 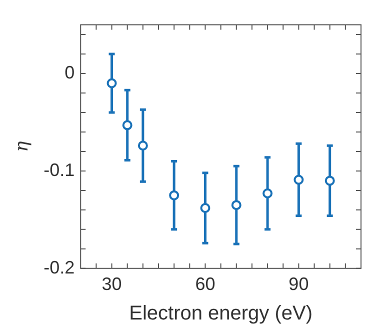 What do you see at coordinates (205, 284) in the screenshot?
I see `x-tick-label: 60` at bounding box center [205, 284].